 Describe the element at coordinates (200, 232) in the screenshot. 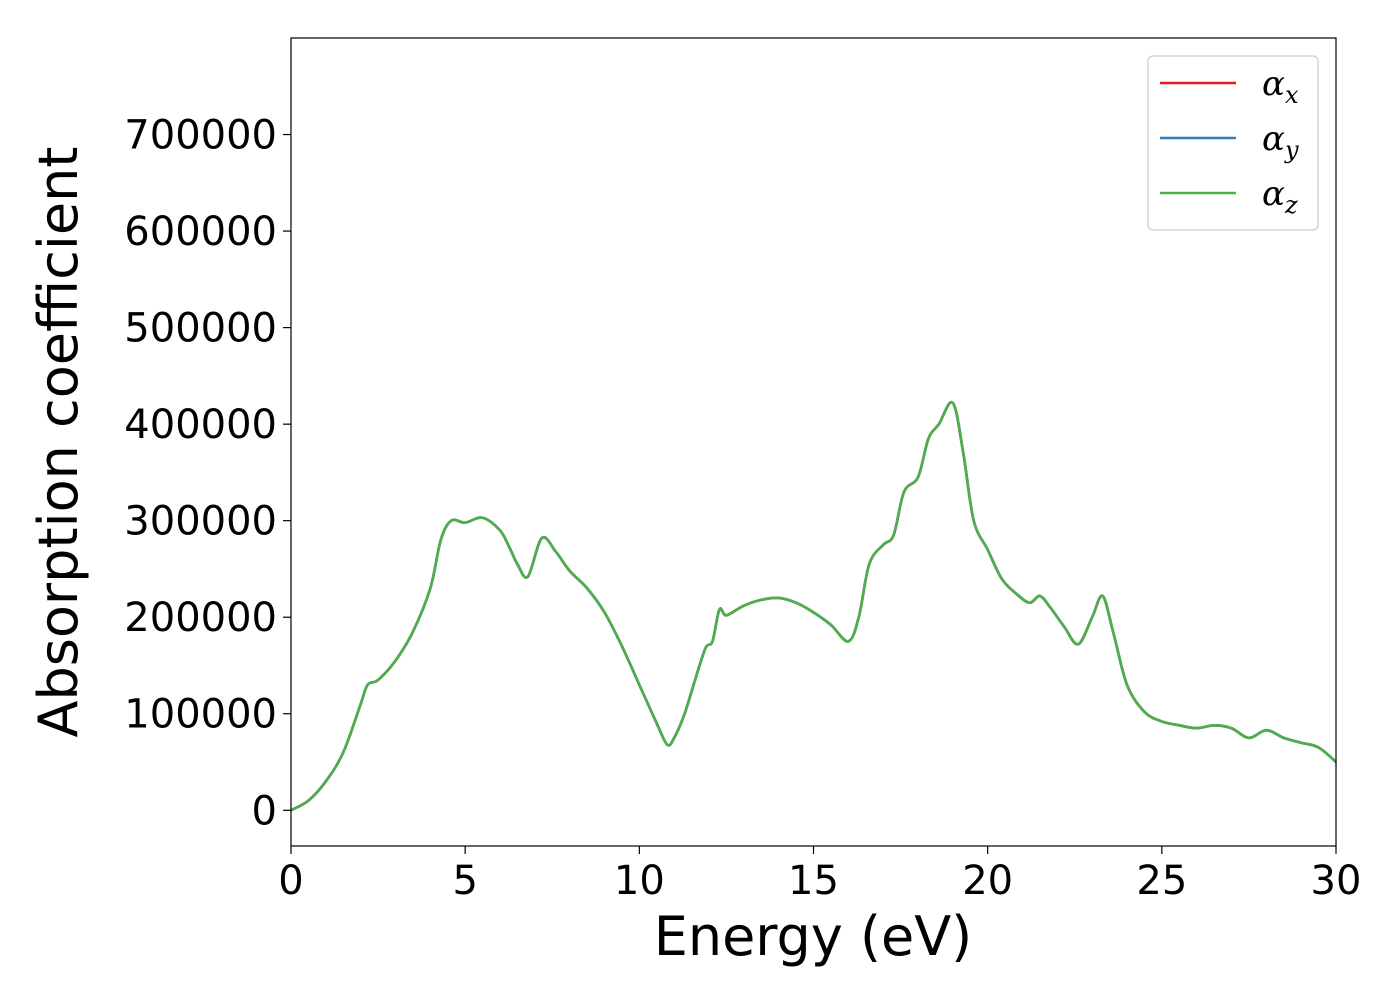

I see `y-tick-label: 600000` at that location.